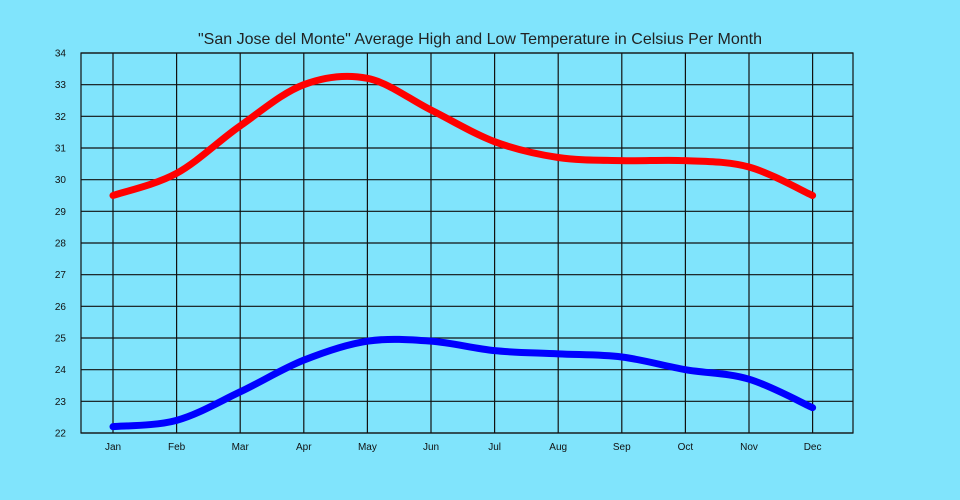 The image size is (960, 500). I want to click on x-tick-label: Sep, so click(622, 447).